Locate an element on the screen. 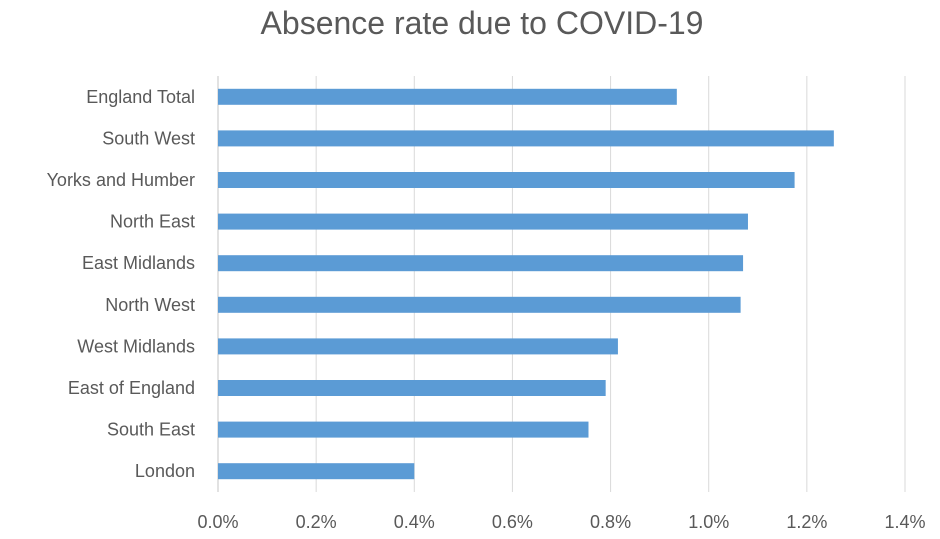 The width and height of the screenshot is (940, 539). category-label: England Total is located at coordinates (140, 97).